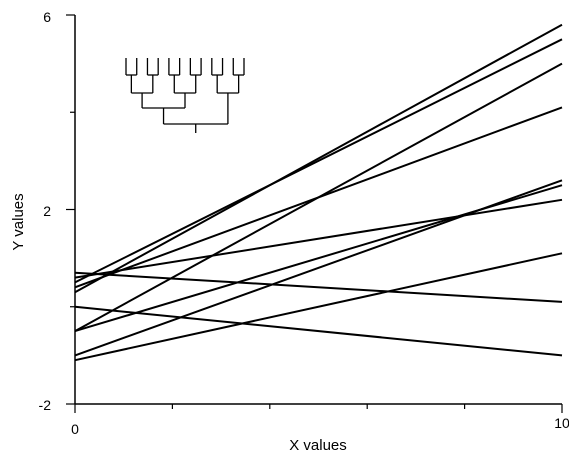  I want to click on dendrogram-inset, so click(185, 95).